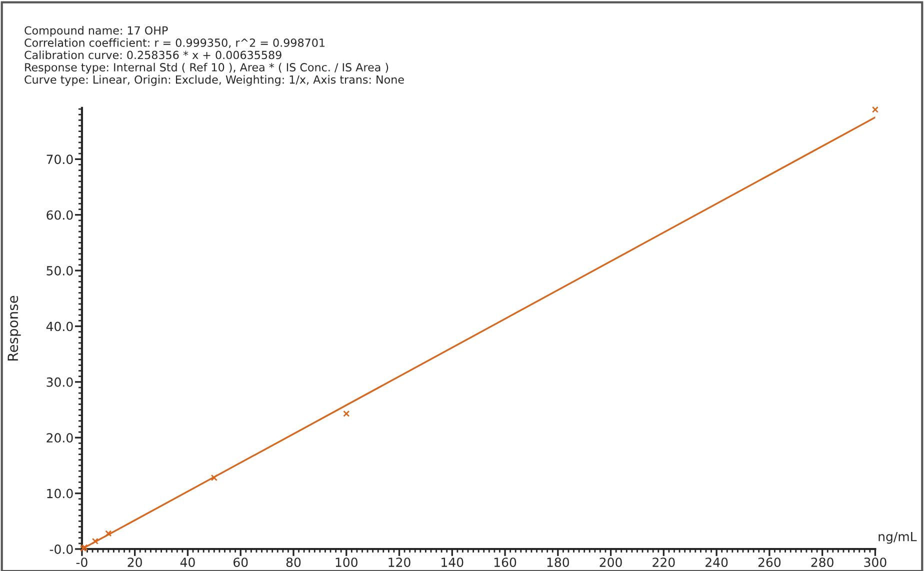 This screenshot has width=924, height=571. What do you see at coordinates (897, 538) in the screenshot?
I see `x-axis-title: ng/mL` at bounding box center [897, 538].